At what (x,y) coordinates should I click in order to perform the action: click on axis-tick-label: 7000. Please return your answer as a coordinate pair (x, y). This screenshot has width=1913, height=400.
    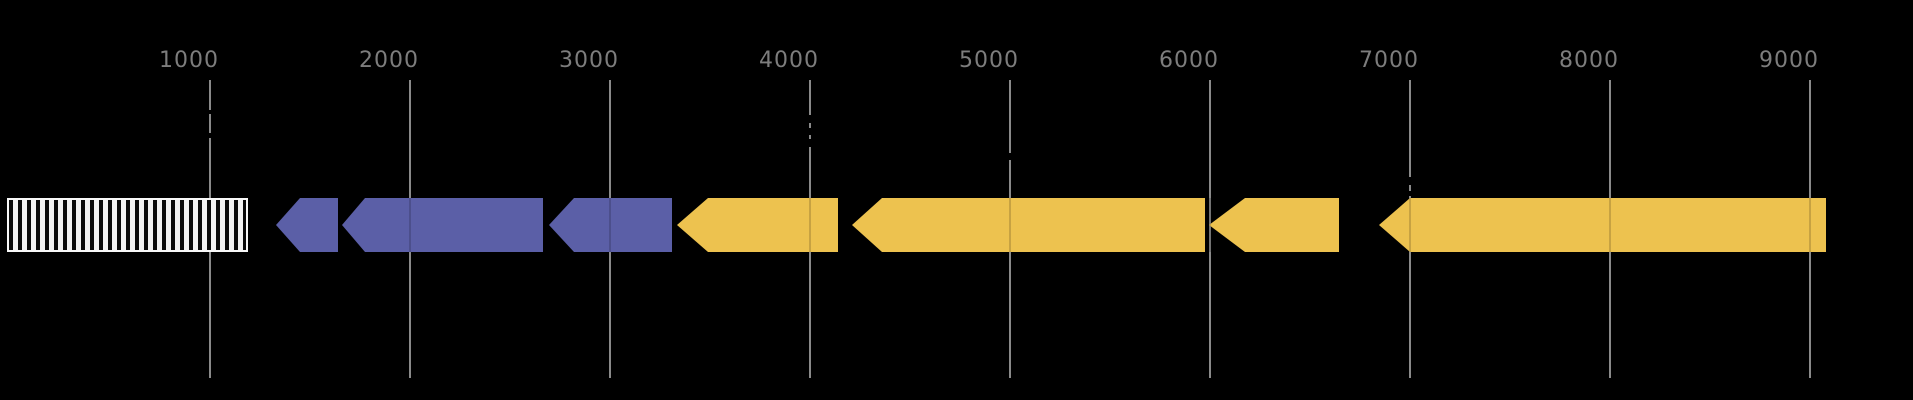
    Looking at the image, I should click on (1389, 60).